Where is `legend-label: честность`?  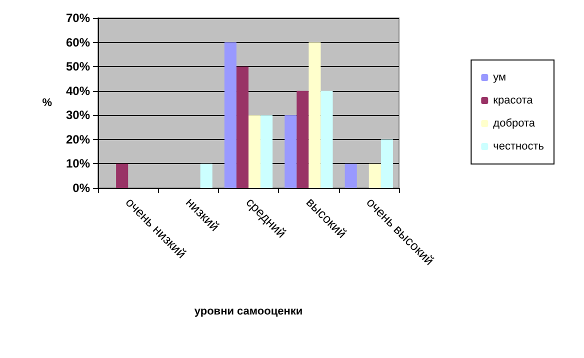 legend-label: честность is located at coordinates (518, 146).